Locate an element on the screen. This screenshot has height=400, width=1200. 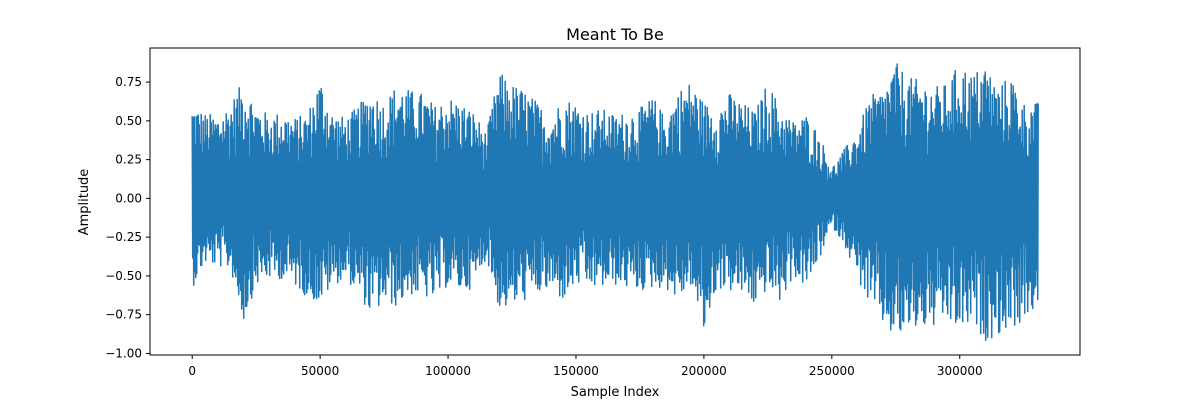
x-tick-label: 200000 is located at coordinates (704, 371).